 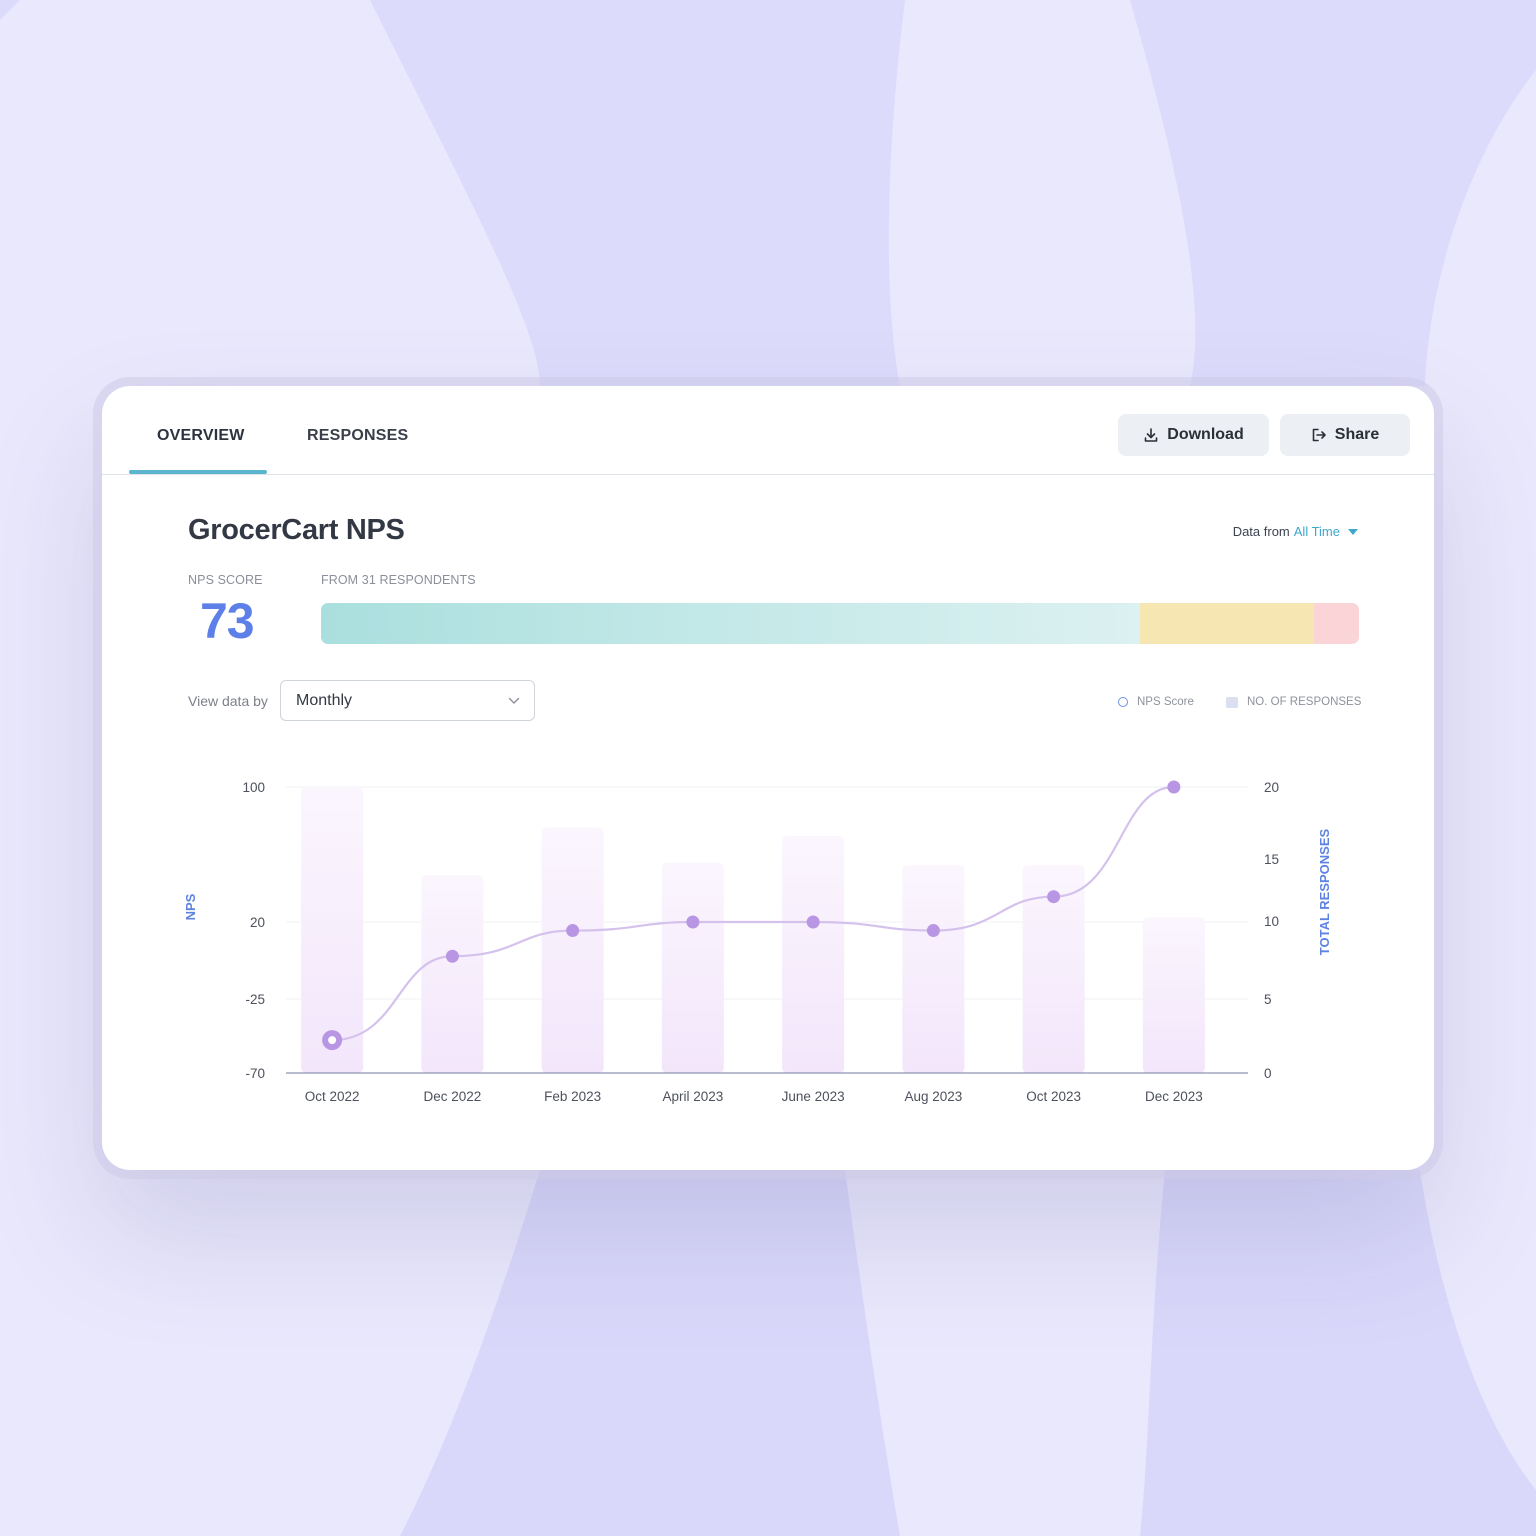 I want to click on y2-tick-label: 0, so click(x=1268, y=1073).